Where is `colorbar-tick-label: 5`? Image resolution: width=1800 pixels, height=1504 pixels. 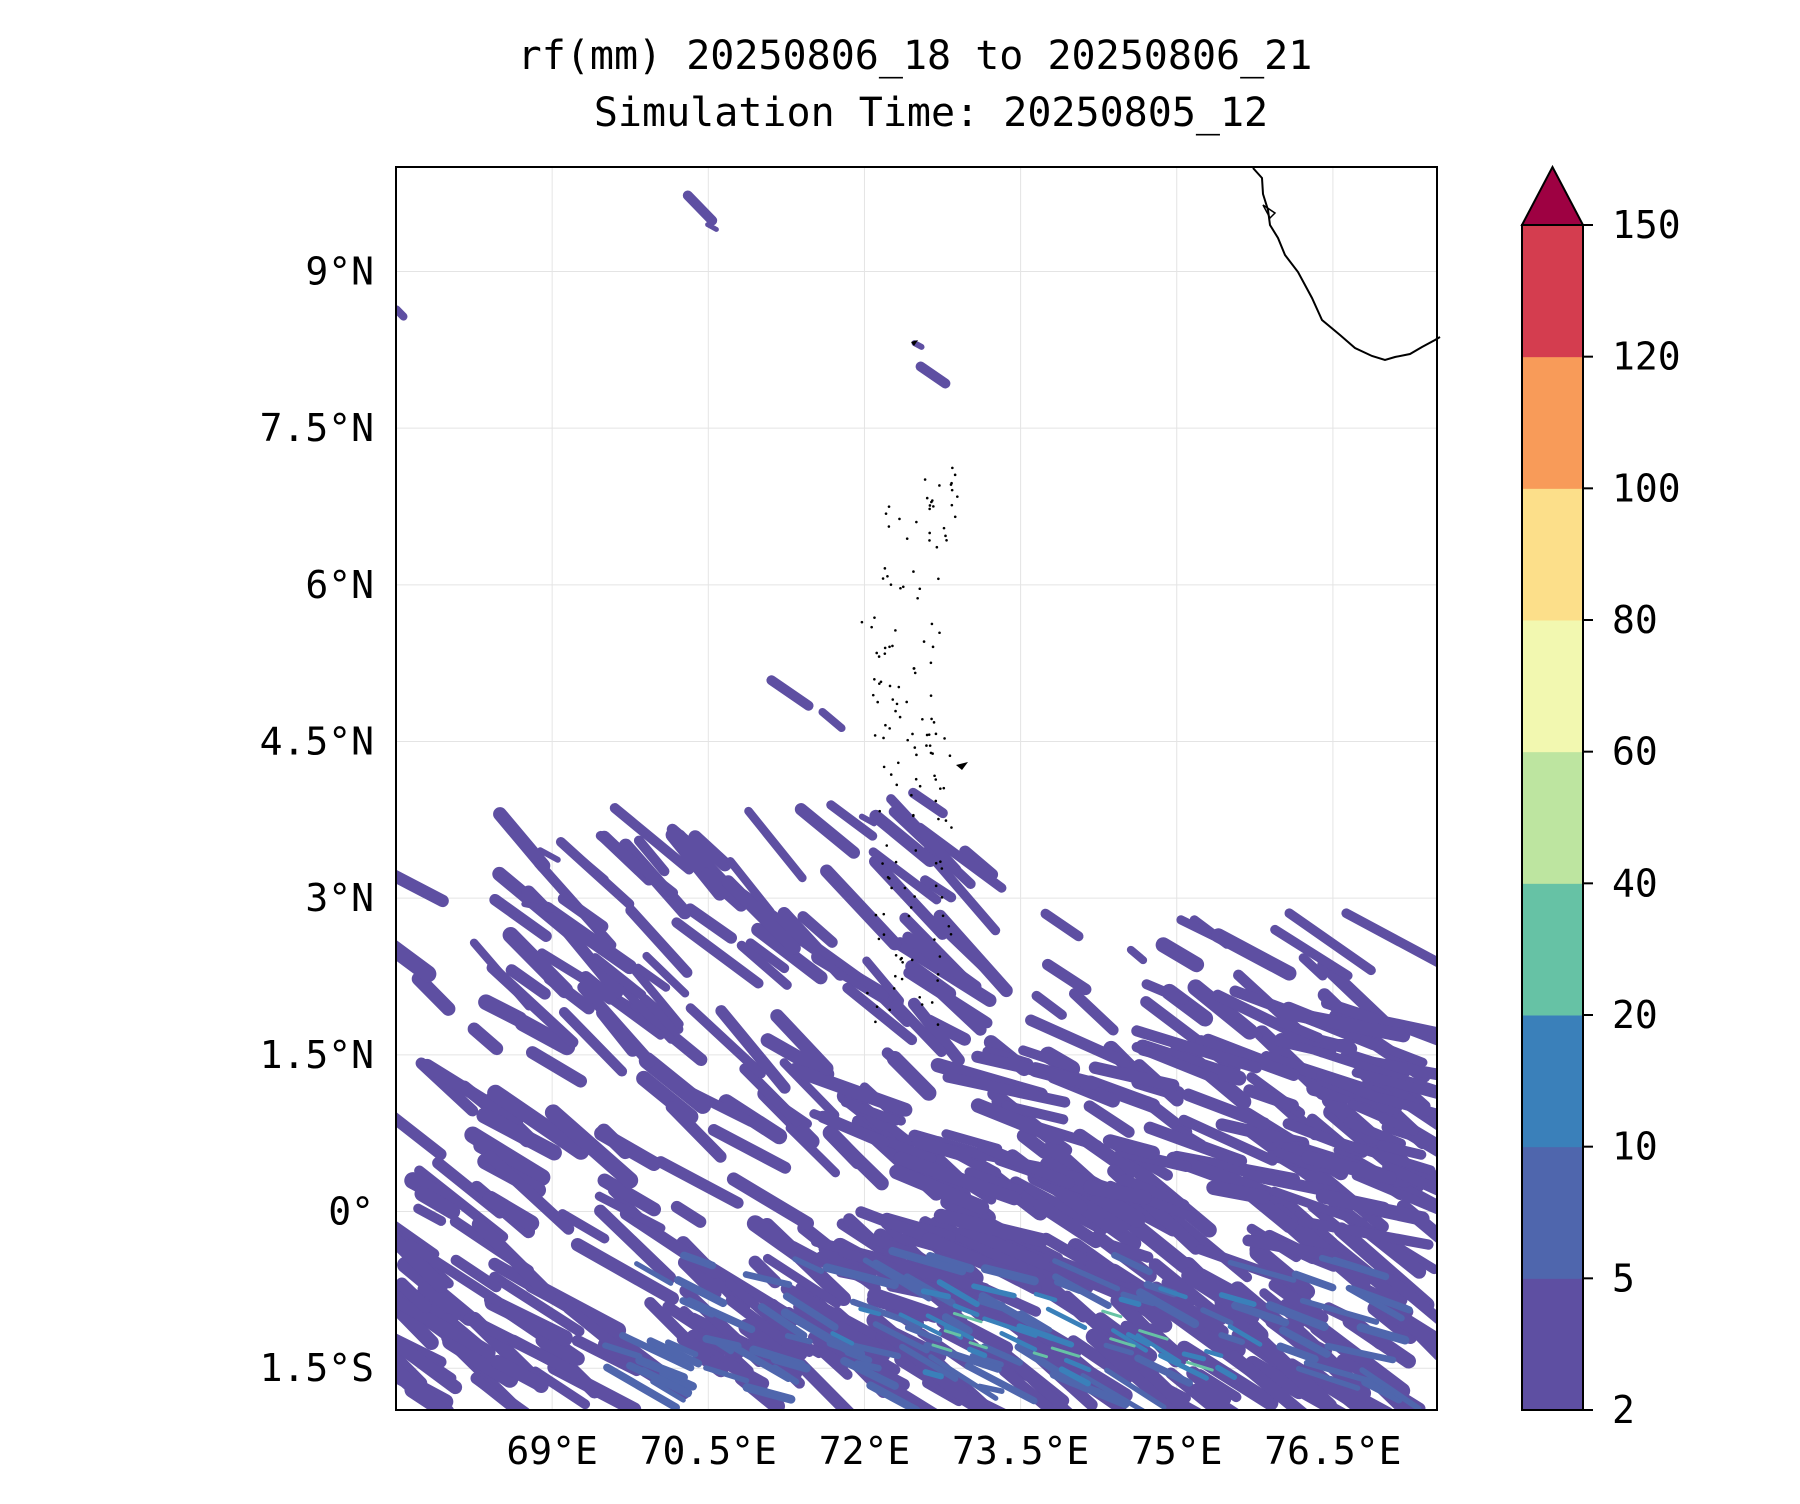
colorbar-tick-label: 5 is located at coordinates (1623, 1278).